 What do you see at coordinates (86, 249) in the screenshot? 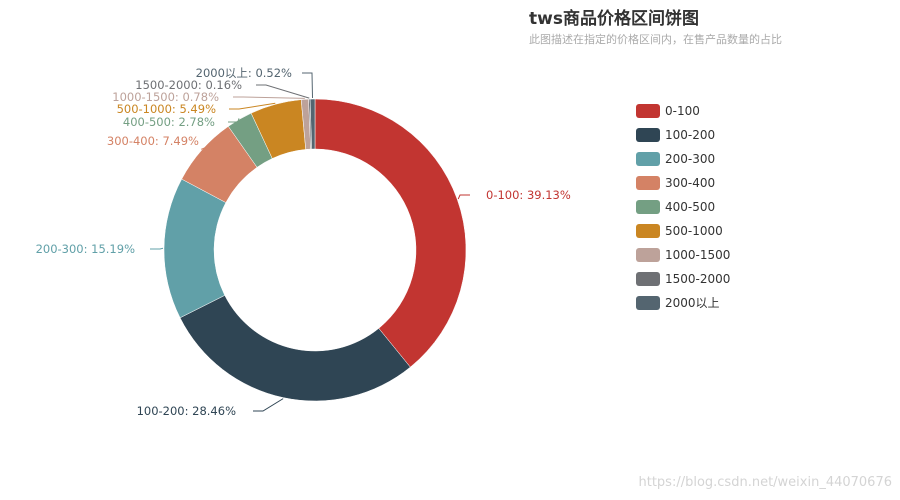
I see `pie-label-200-300: 200-300: 15.19%` at bounding box center [86, 249].